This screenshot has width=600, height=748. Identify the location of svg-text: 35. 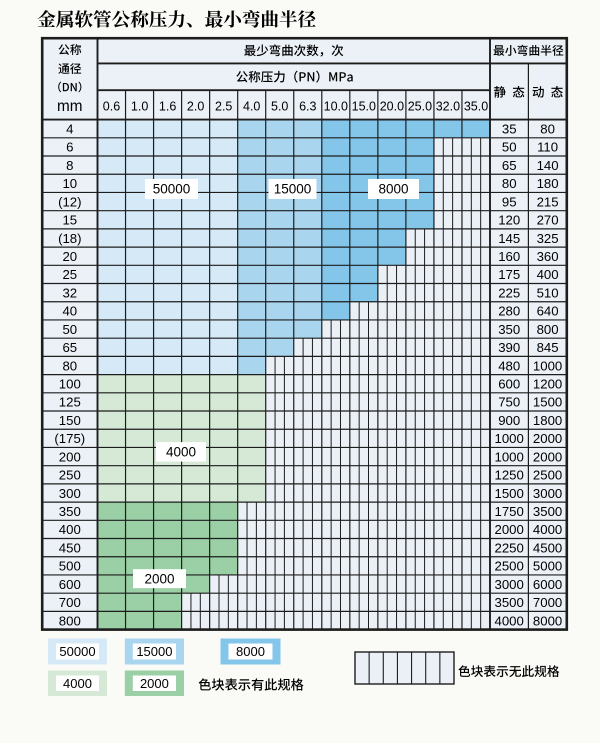
(509, 129).